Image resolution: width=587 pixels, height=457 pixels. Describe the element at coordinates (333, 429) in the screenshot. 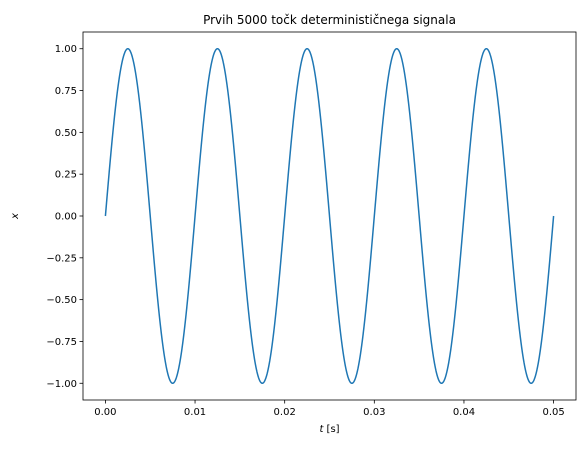

I see `x-axis-unit: [s]` at that location.